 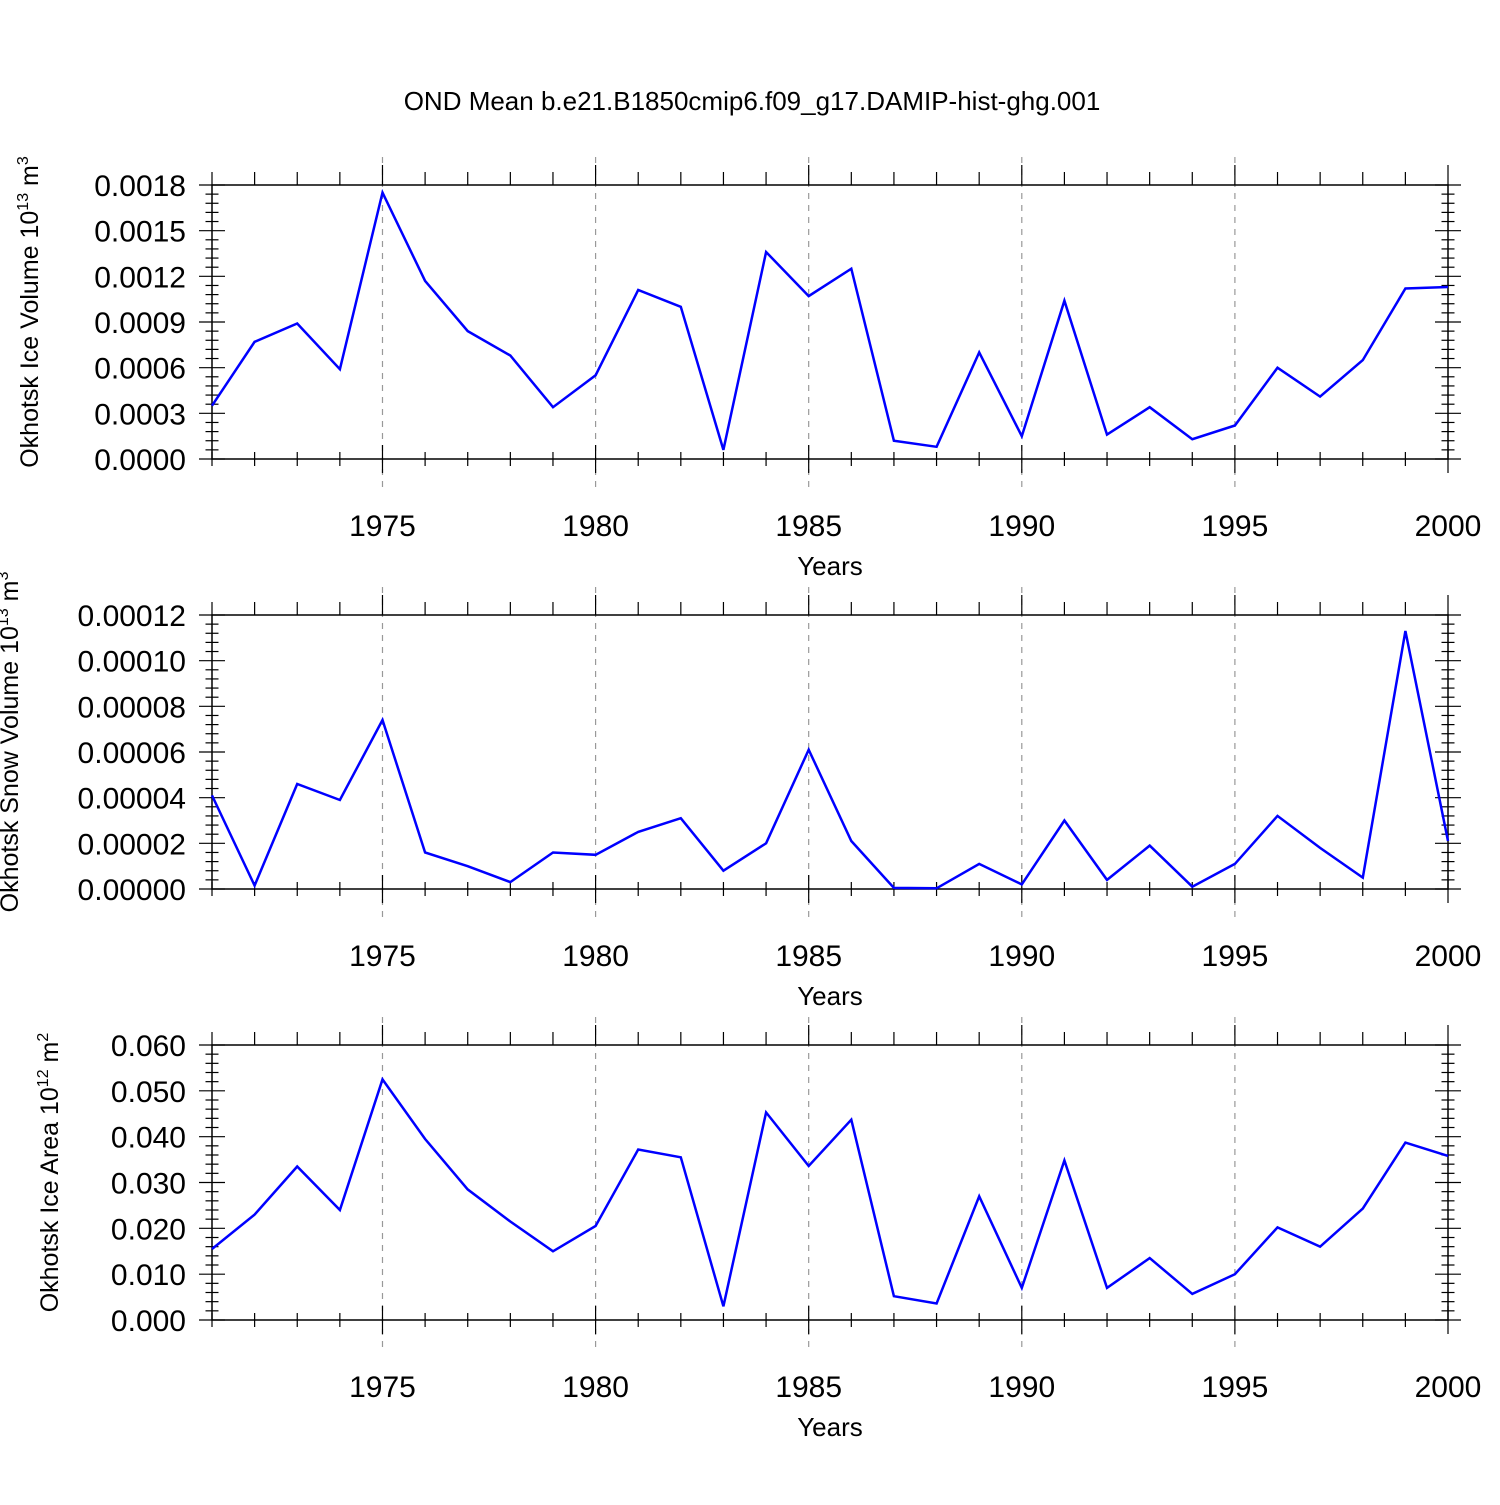 What do you see at coordinates (148, 1275) in the screenshot?
I see `panel-3-y-tick-label-1: 0.010` at bounding box center [148, 1275].